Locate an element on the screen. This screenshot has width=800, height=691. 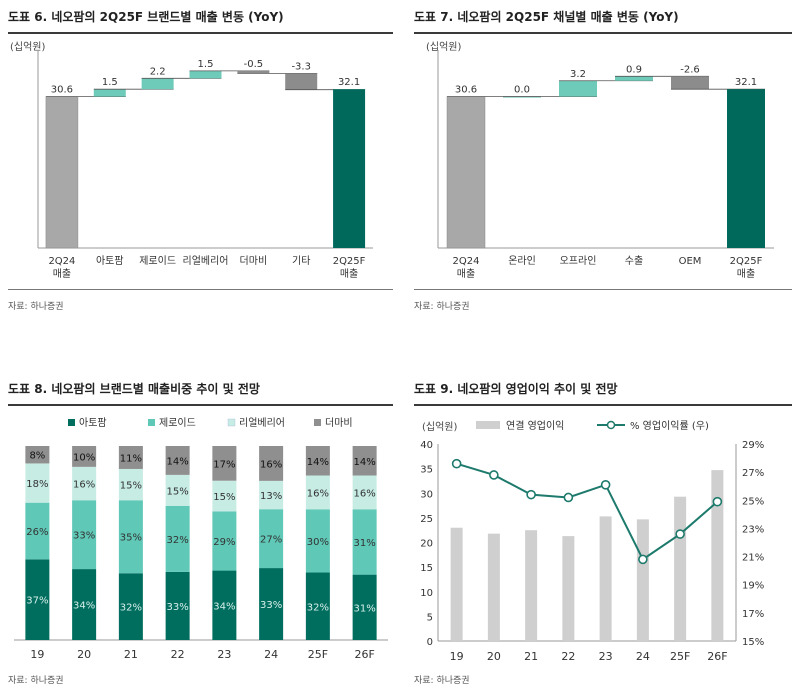
category-label: 더마비 is located at coordinates (254, 261).